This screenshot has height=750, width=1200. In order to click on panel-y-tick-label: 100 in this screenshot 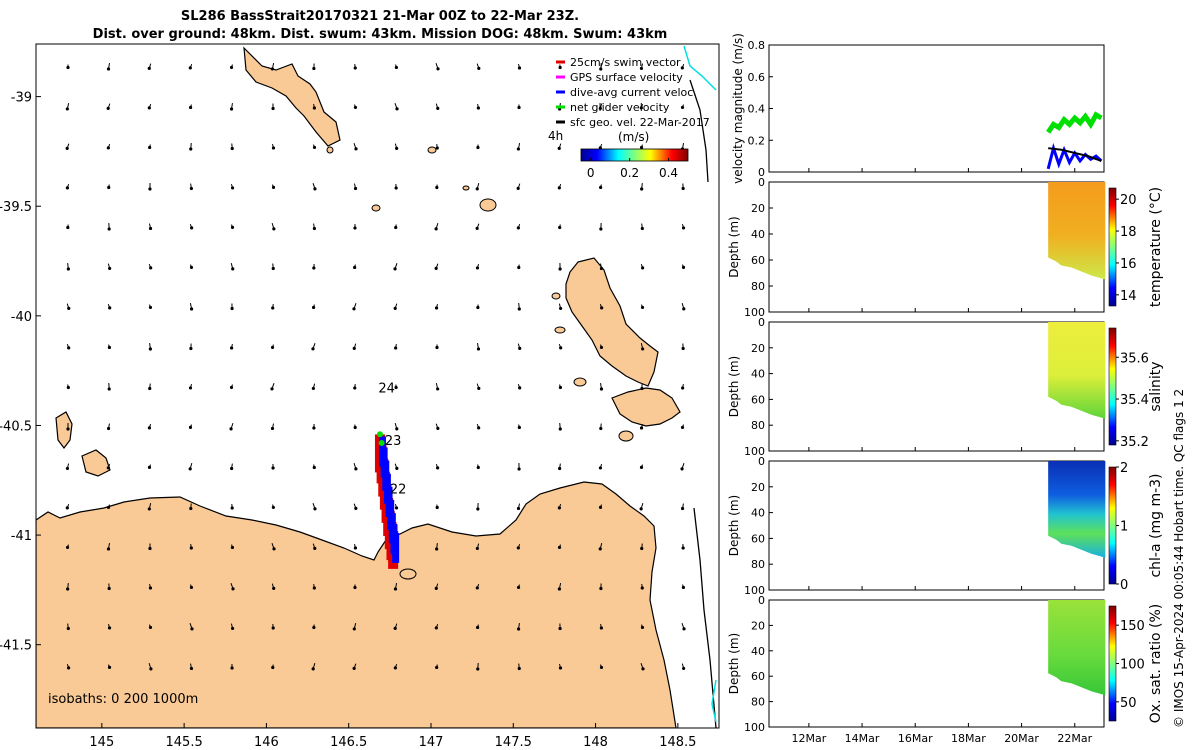, I will do `click(754, 590)`.